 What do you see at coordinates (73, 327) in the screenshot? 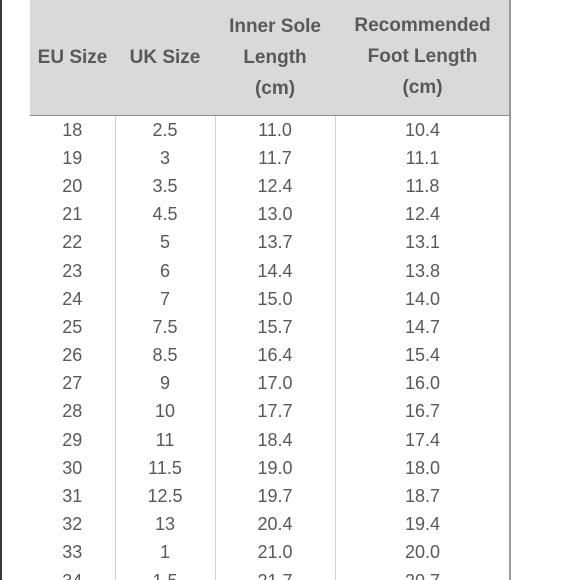
I see `eu-size-cell: 25` at bounding box center [73, 327].